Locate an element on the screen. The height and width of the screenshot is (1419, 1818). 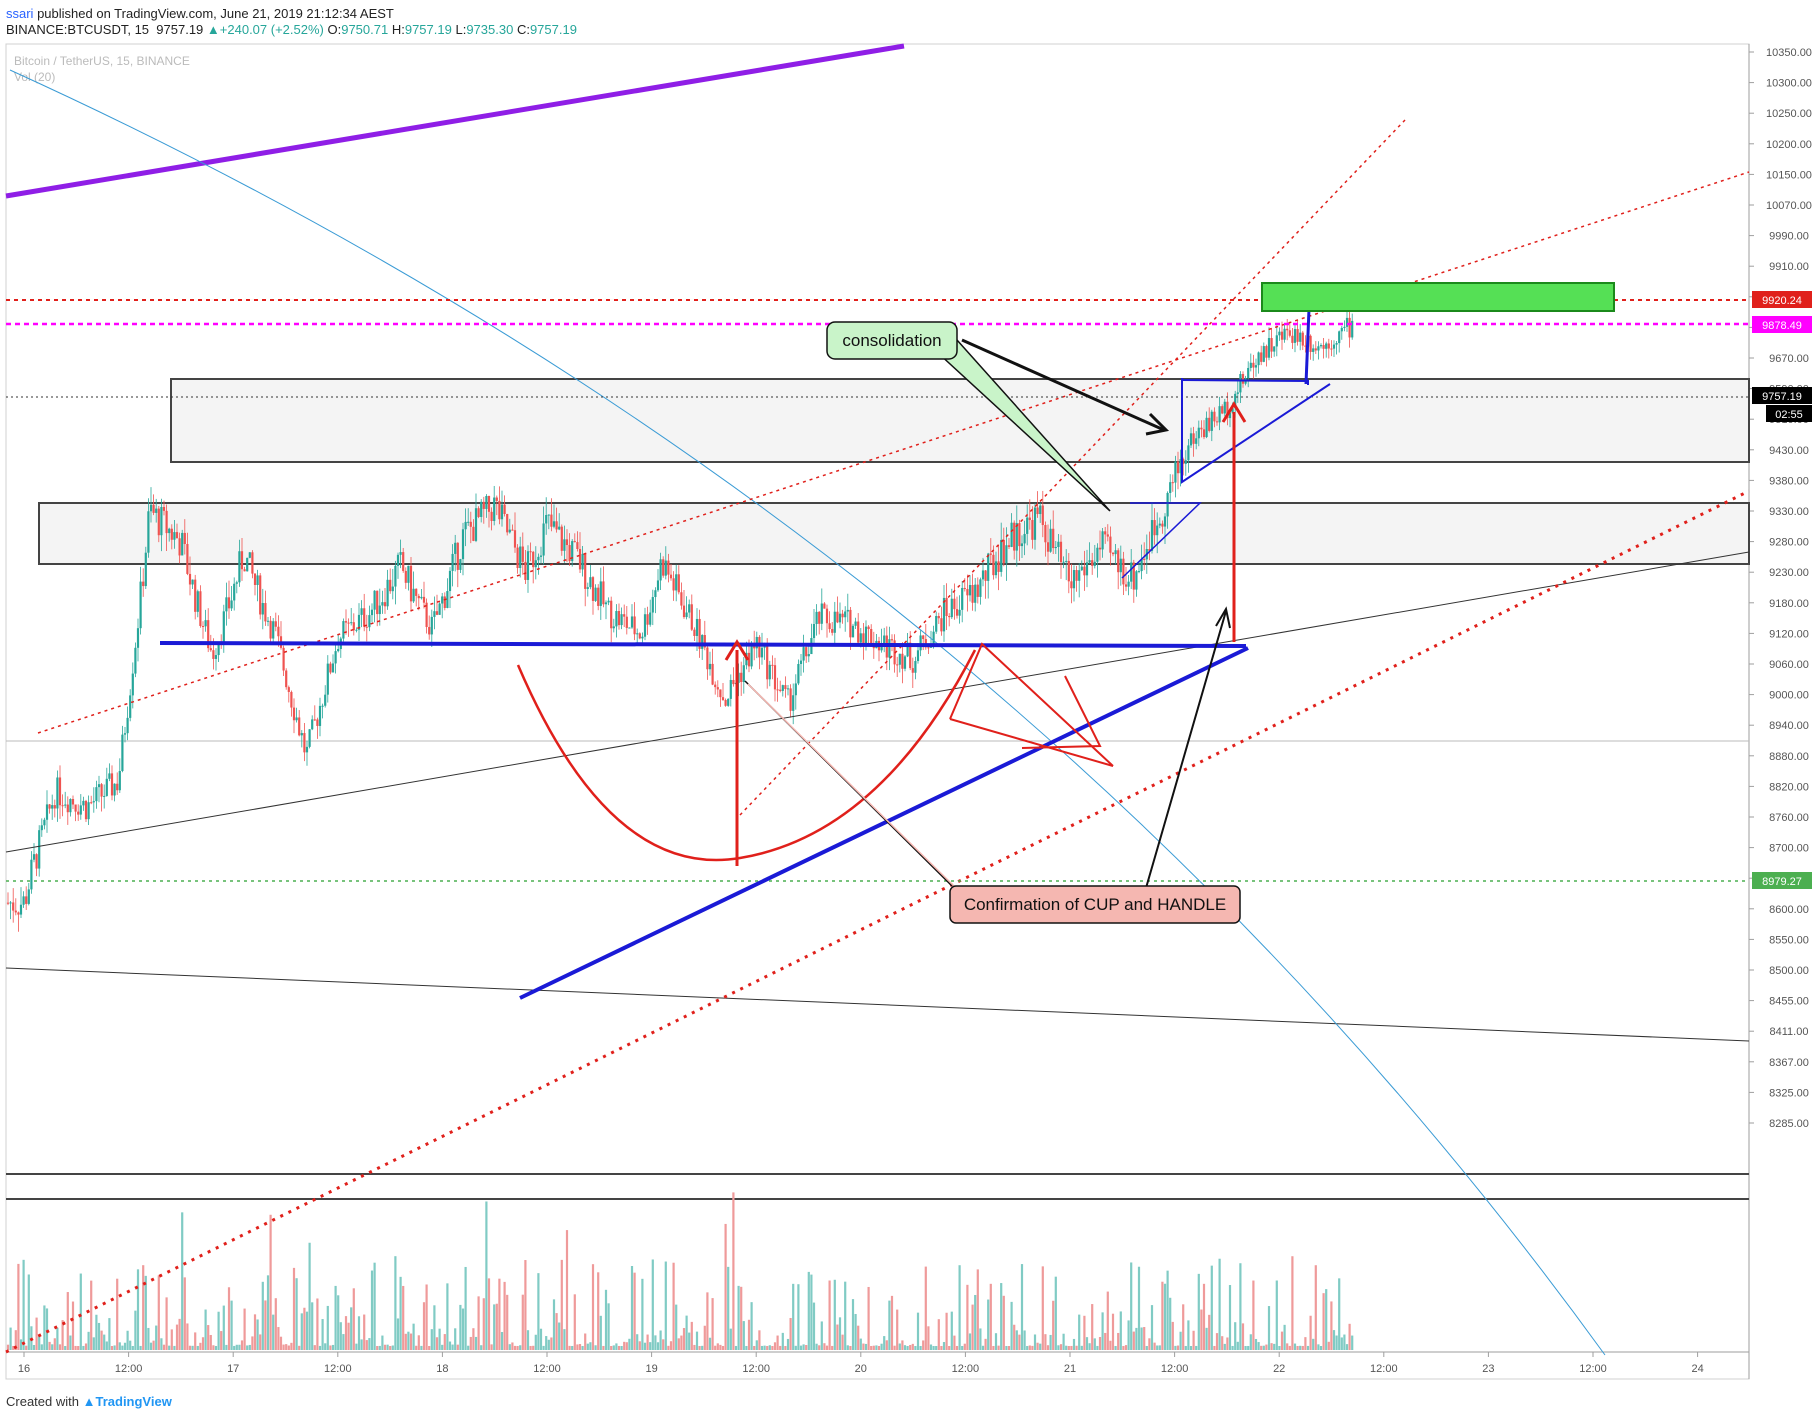
handle-wedge-red is located at coordinates (1061, 712).